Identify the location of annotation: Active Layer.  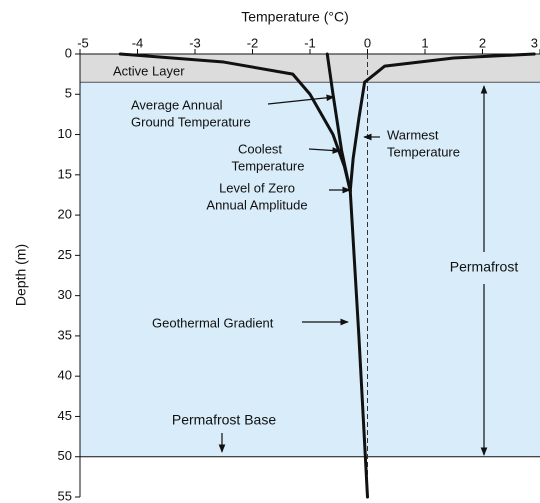
(149, 70).